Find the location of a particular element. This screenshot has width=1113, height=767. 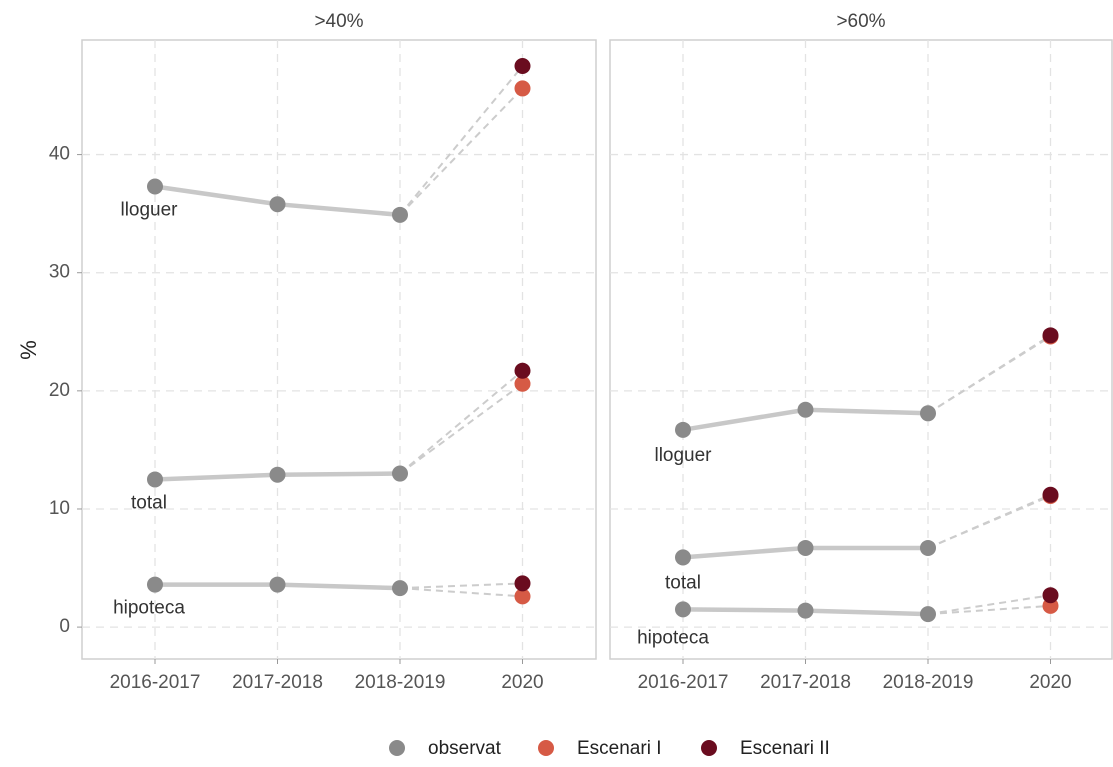

panel-title: >40% is located at coordinates (338, 21).